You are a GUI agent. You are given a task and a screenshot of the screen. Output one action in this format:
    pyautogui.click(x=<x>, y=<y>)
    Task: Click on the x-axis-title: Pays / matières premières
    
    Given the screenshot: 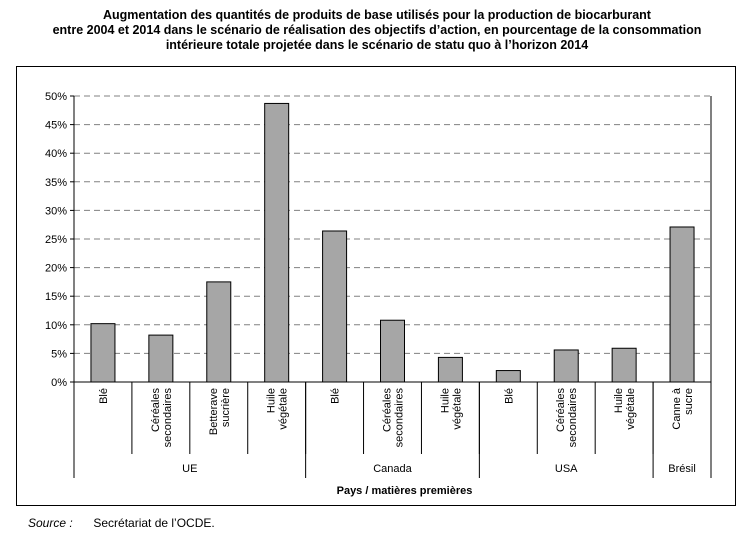 What is the action you would take?
    pyautogui.click(x=405, y=491)
    